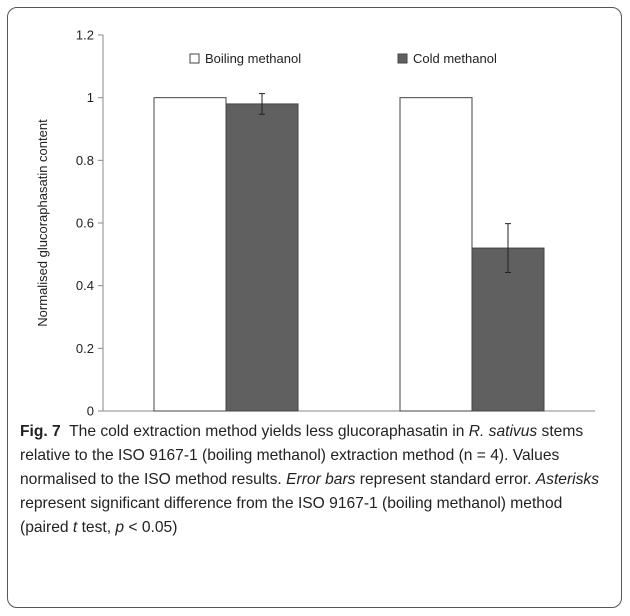  I want to click on y-tick-label: 1.2, so click(85, 35).